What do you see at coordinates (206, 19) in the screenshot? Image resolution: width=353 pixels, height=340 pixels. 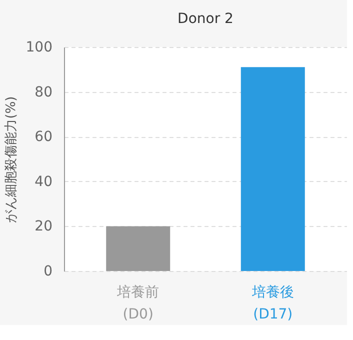 I see `chart-title: Donor 2` at bounding box center [206, 19].